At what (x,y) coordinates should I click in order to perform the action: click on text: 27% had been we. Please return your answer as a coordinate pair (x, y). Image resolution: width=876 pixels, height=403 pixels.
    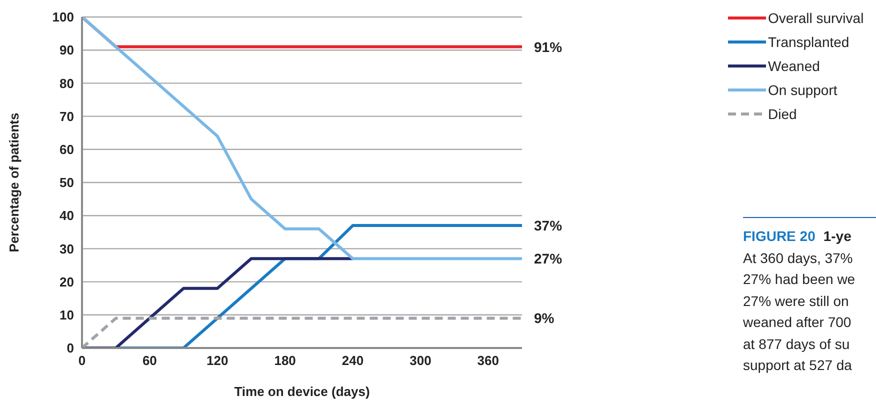
    Looking at the image, I should click on (799, 279).